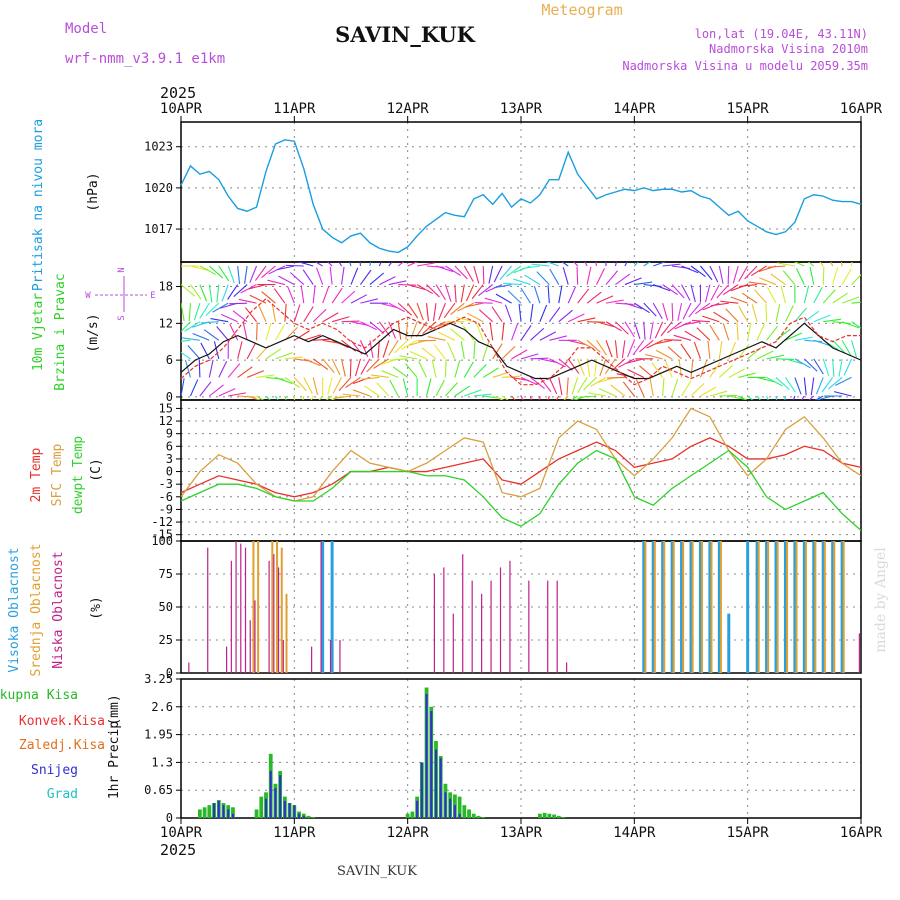 Image resolution: width=900 pixels, height=900 pixels. Describe the element at coordinates (36, 609) in the screenshot. I see `cloud-ylabel-2: Srednja Oblacnost` at that location.